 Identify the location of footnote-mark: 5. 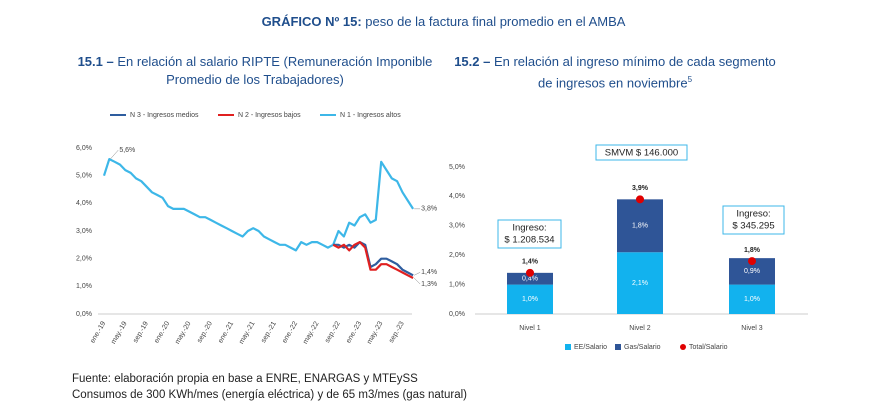
(690, 79).